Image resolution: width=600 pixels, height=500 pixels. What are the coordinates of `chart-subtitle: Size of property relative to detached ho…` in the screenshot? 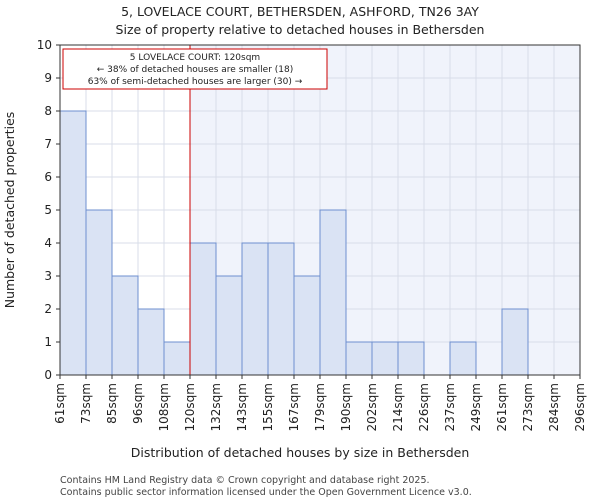 It's located at (300, 29).